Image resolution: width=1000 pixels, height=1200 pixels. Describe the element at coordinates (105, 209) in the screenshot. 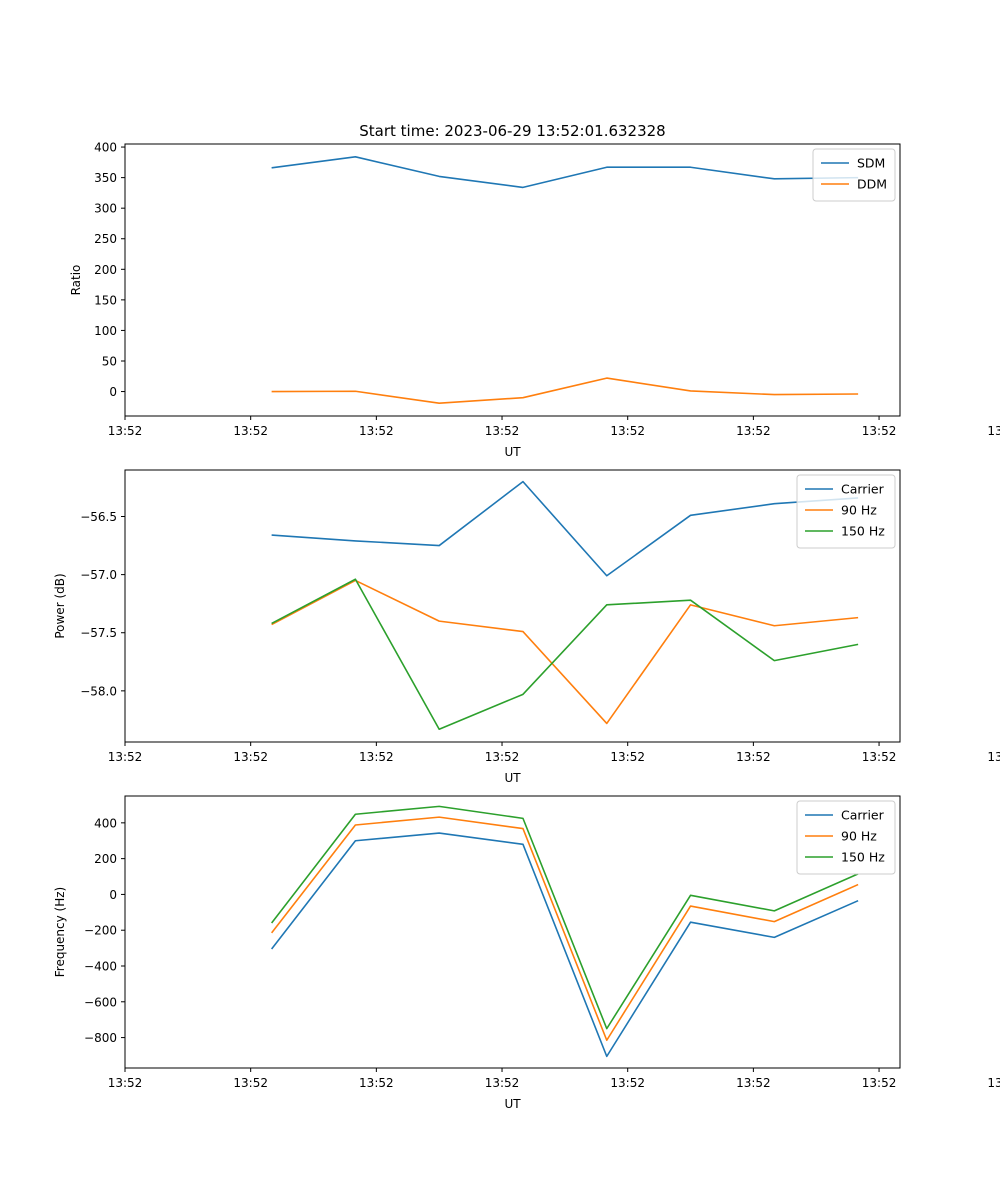

I see `y-tick-label: 300` at that location.